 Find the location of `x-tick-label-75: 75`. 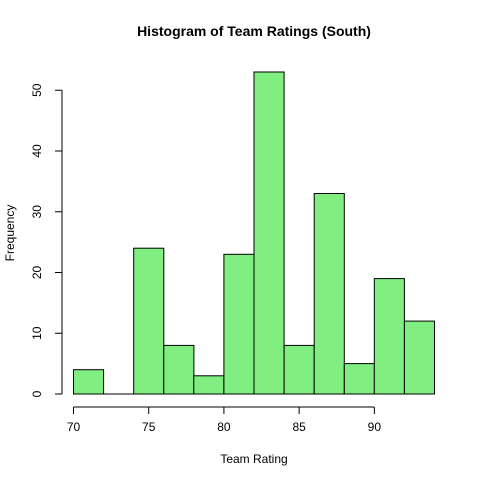

x-tick-label-75: 75 is located at coordinates (149, 427).